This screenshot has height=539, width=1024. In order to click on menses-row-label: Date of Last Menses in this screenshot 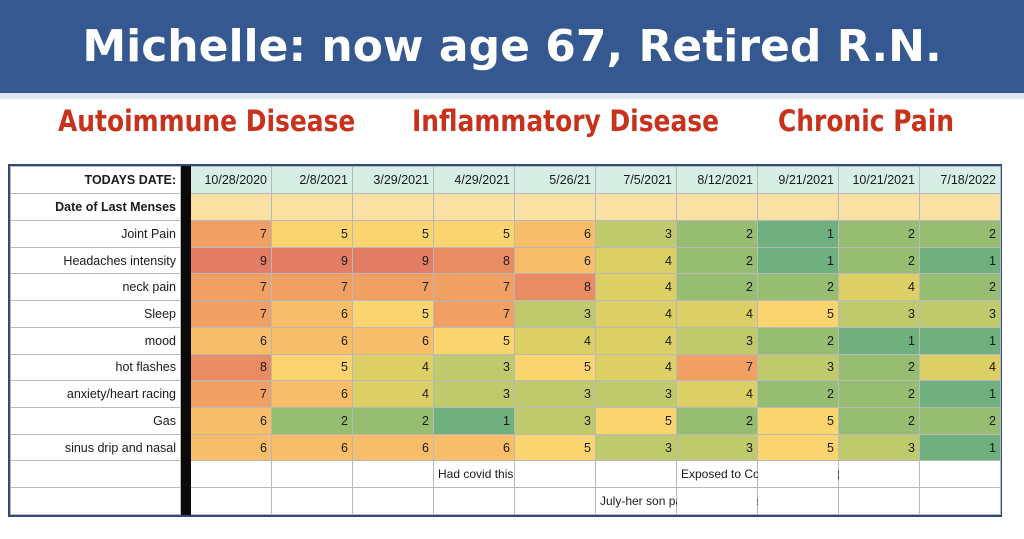, I will do `click(95, 207)`.